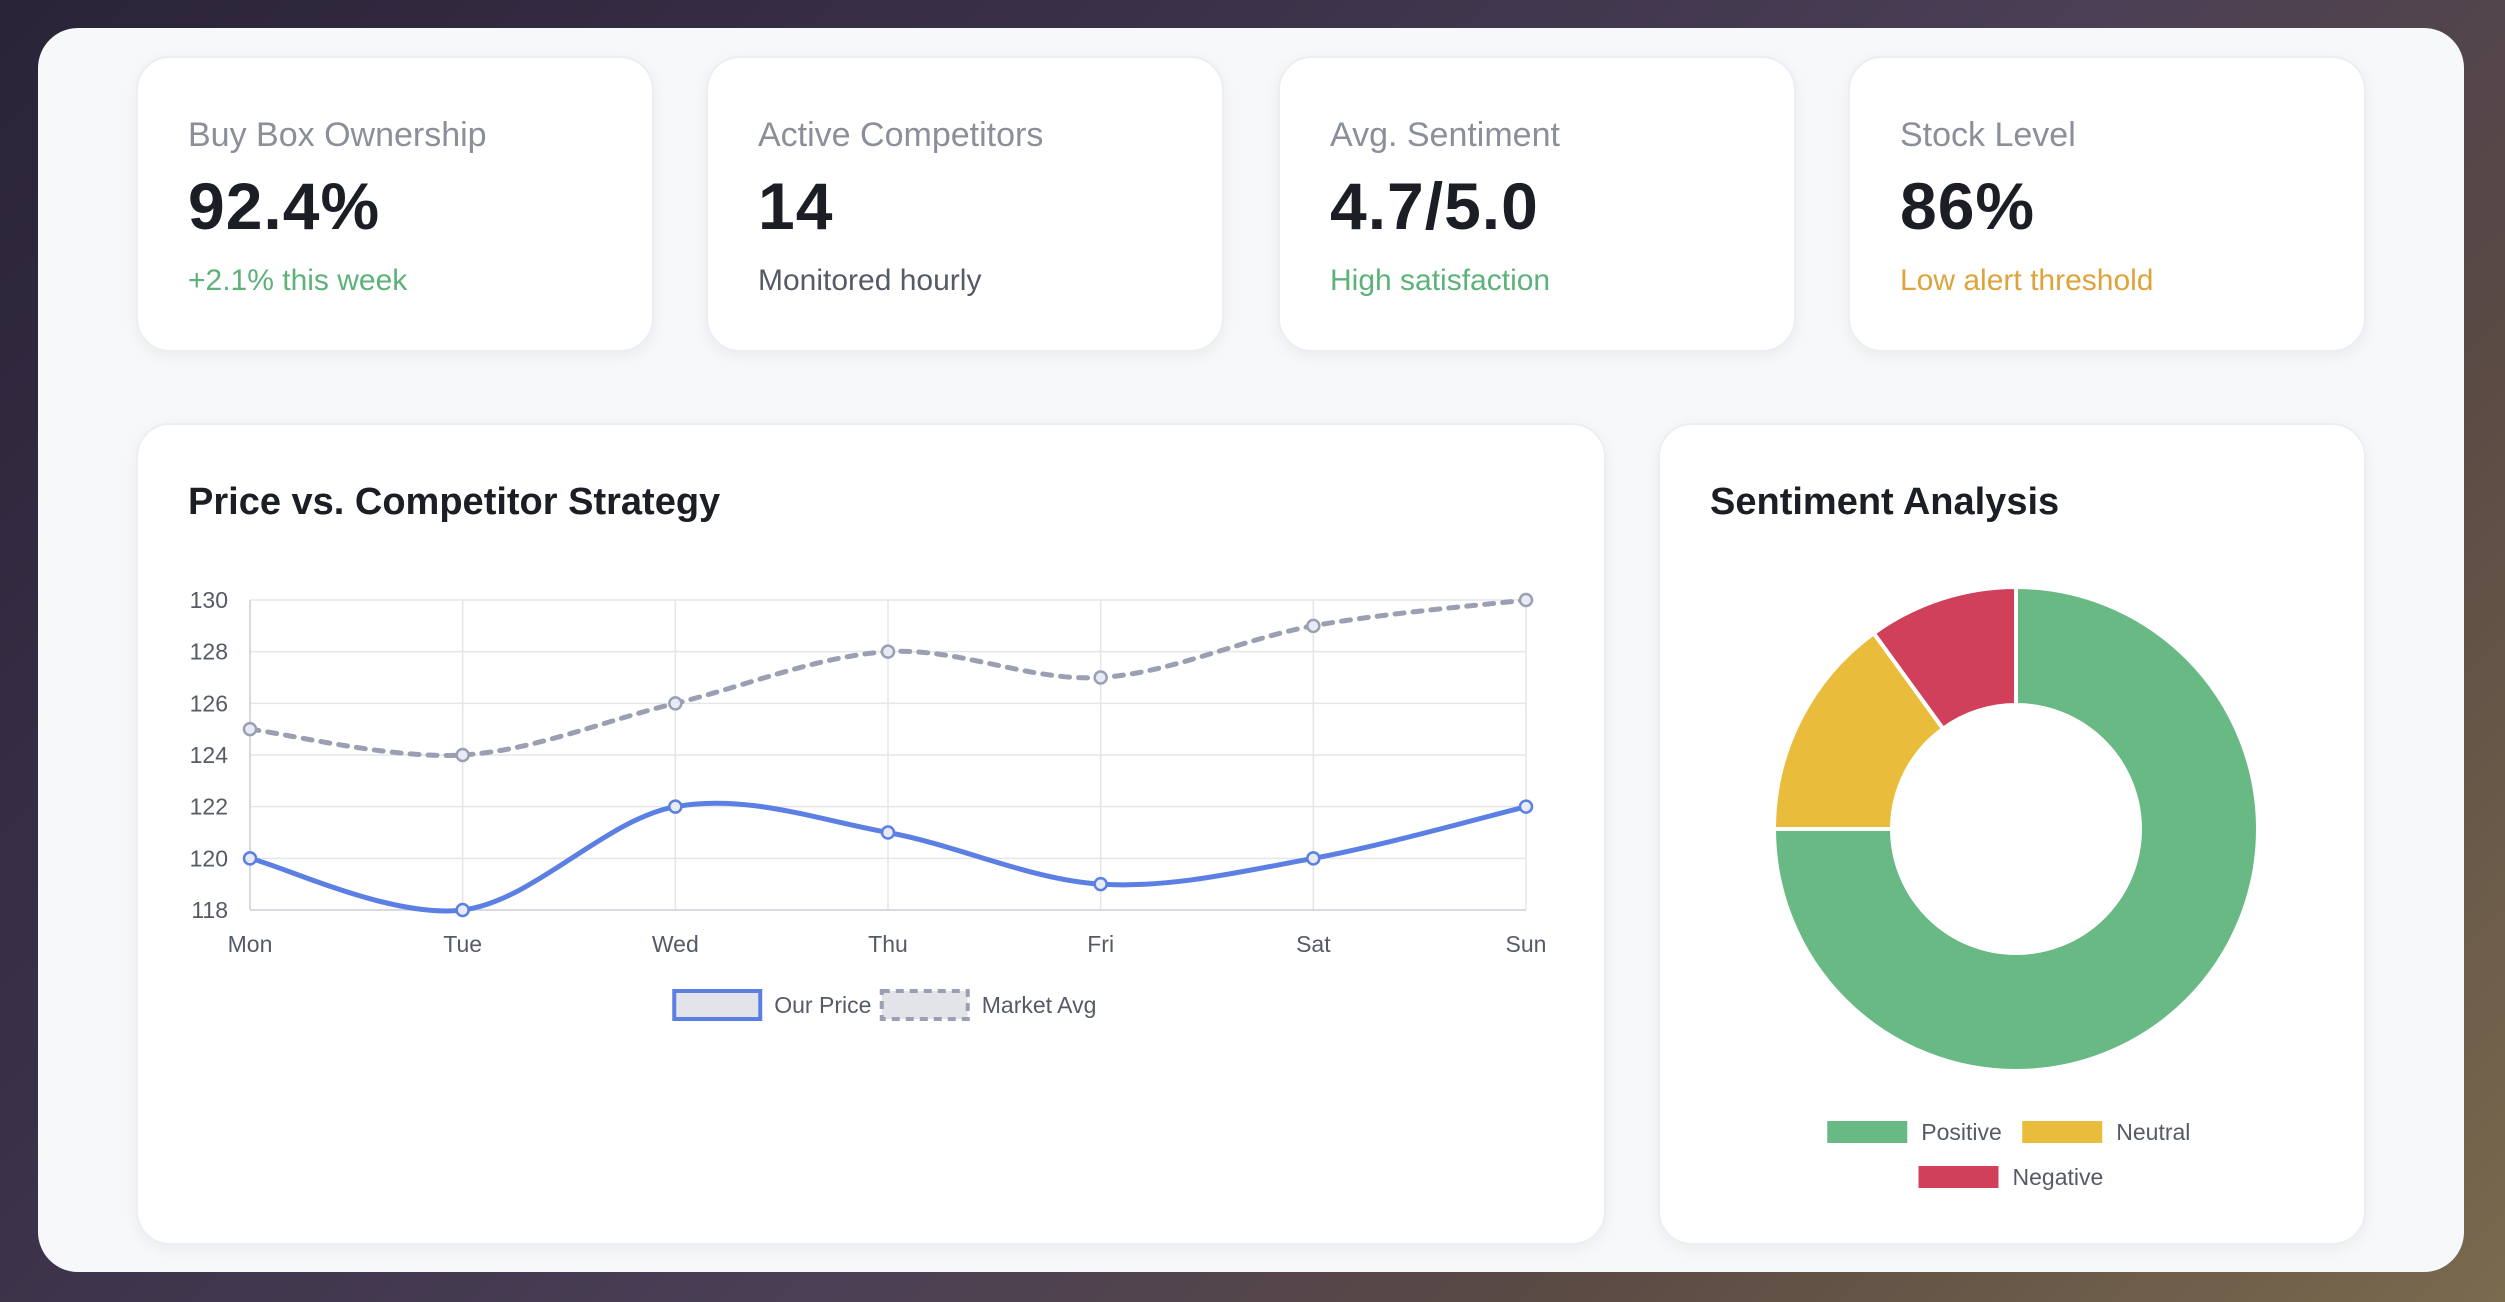 The height and width of the screenshot is (1302, 2505). Describe the element at coordinates (1885, 502) in the screenshot. I see `sentiment-chart-title: Sentiment Analysis` at that location.